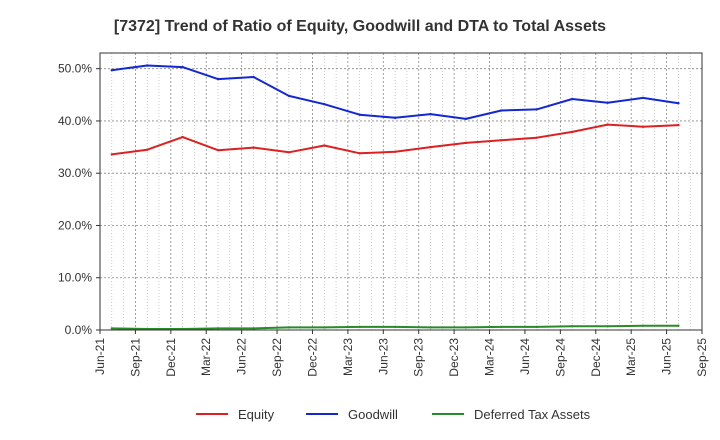 Image resolution: width=720 pixels, height=440 pixels. Describe the element at coordinates (75, 278) in the screenshot. I see `y-tick-label: 10.0%` at that location.